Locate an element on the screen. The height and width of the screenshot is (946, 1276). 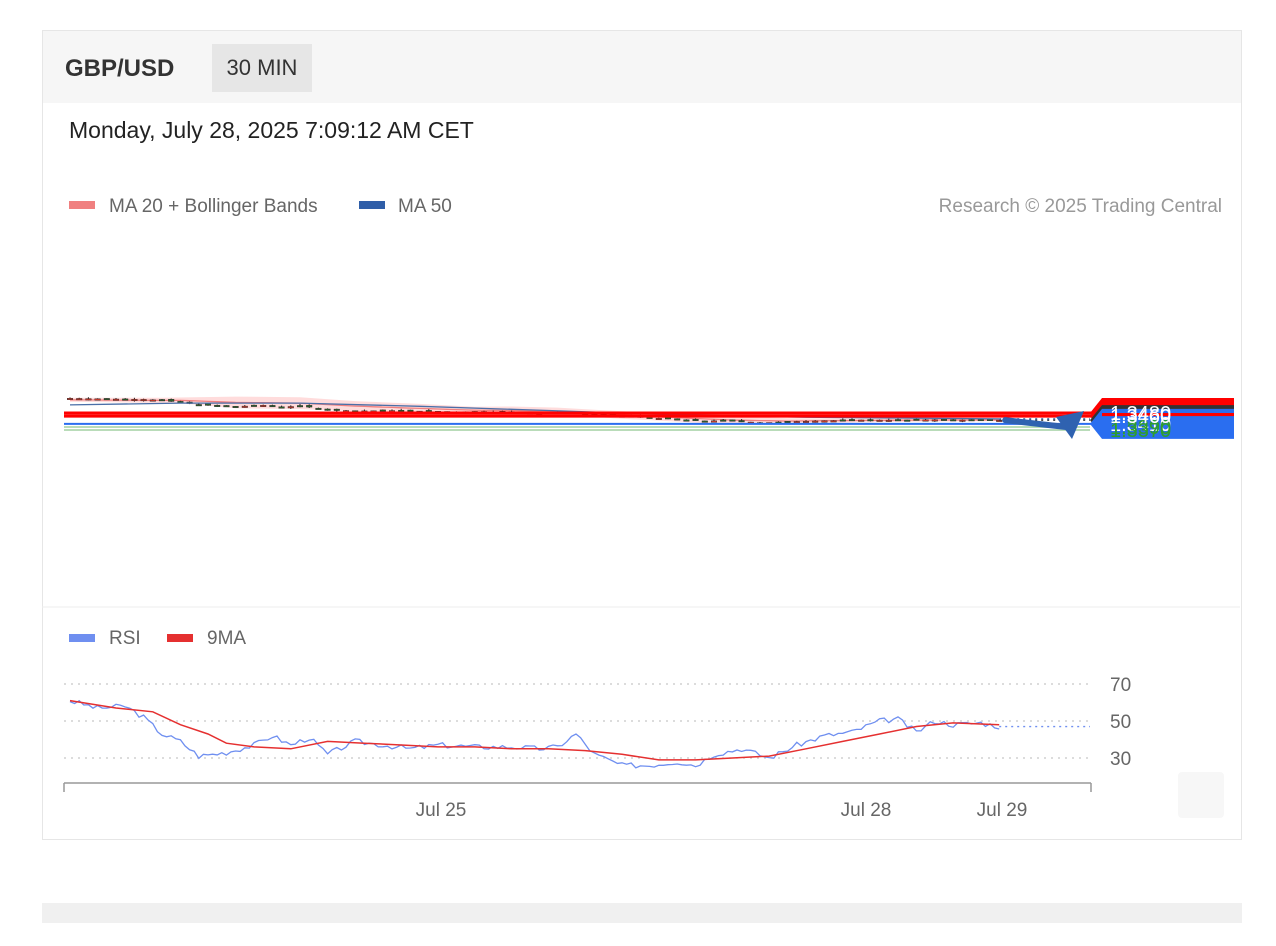
instrument-title: GBP/USD is located at coordinates (120, 68).